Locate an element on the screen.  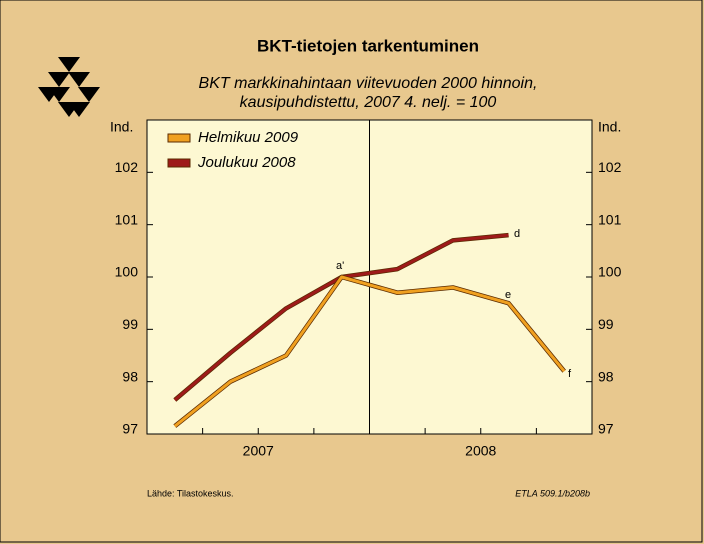
y-tick-label: 102 is located at coordinates (127, 167).